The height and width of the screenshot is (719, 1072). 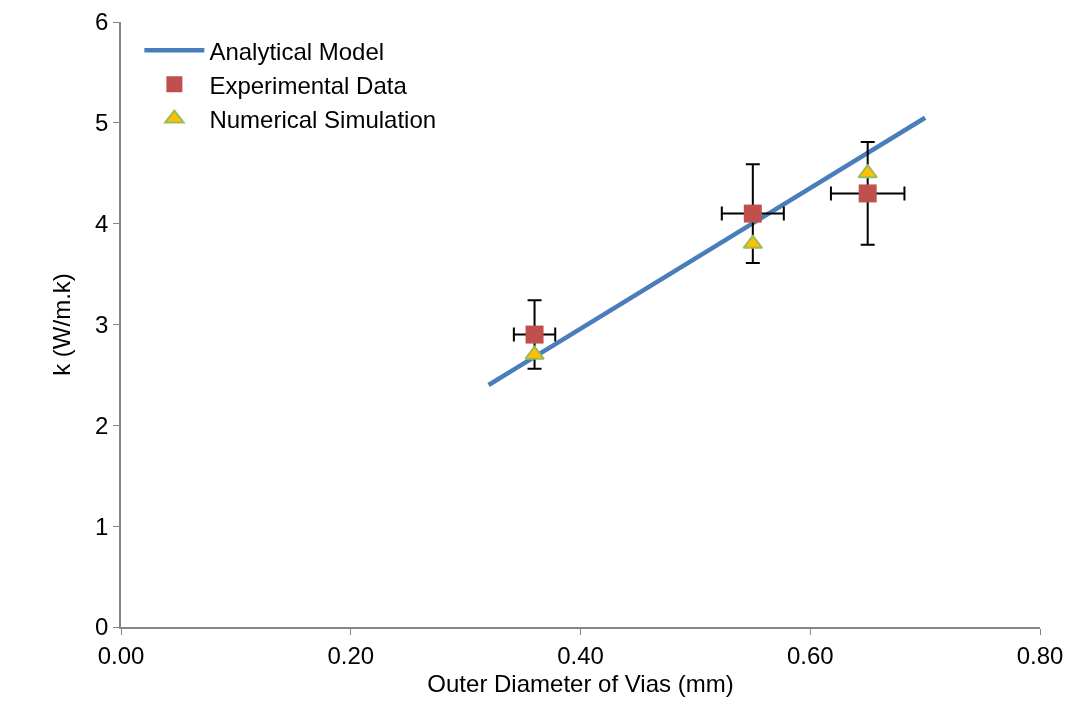 What do you see at coordinates (1040, 655) in the screenshot?
I see `x-tick-label: 0.80` at bounding box center [1040, 655].